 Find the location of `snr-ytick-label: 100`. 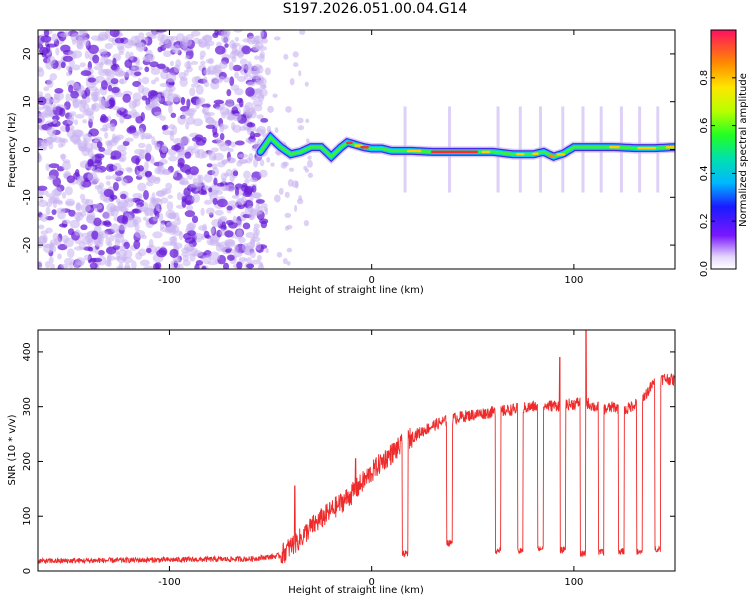

snr-ytick-label: 100 is located at coordinates (27, 516).